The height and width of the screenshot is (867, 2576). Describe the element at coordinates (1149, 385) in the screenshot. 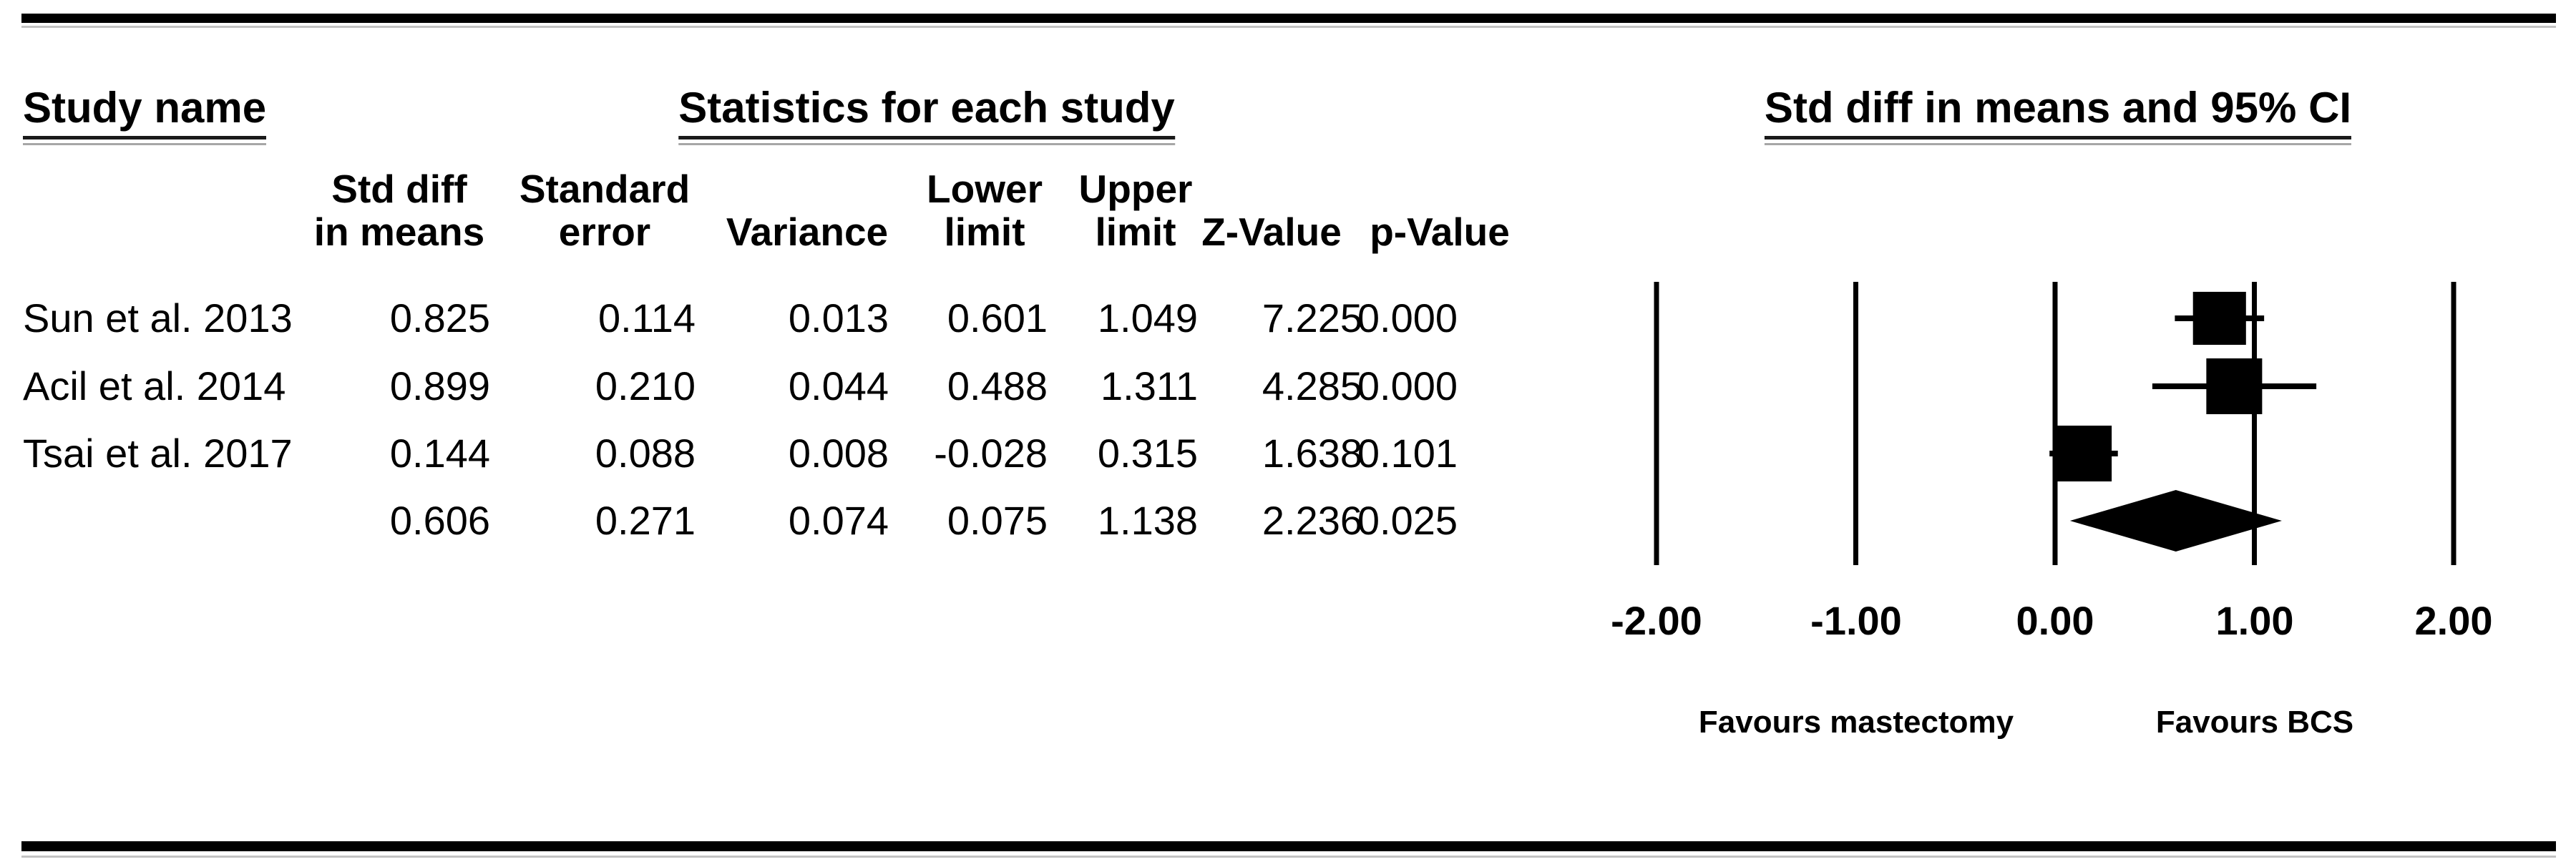

I see `value-cell: 1.311` at that location.